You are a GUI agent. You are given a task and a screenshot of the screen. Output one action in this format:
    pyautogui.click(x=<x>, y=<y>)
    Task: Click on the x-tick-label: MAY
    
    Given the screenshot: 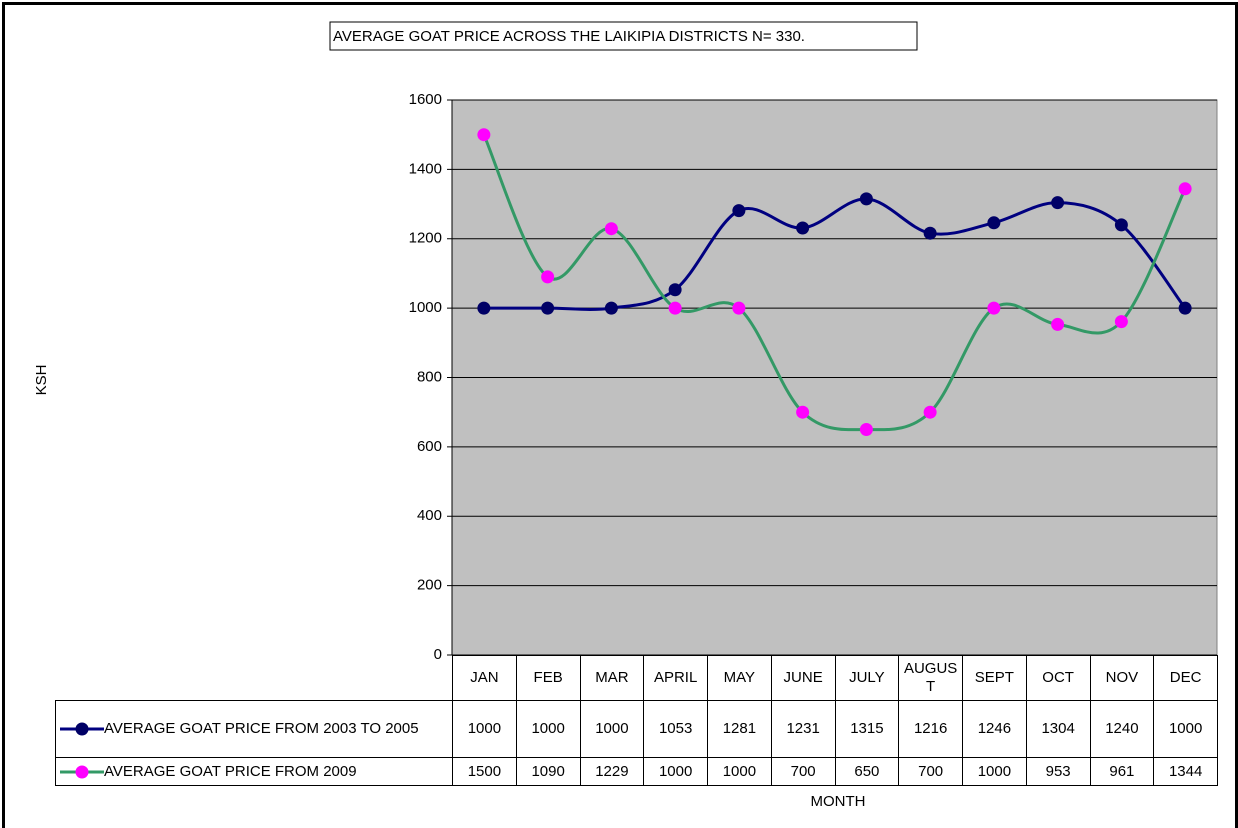 What is the action you would take?
    pyautogui.click(x=739, y=678)
    